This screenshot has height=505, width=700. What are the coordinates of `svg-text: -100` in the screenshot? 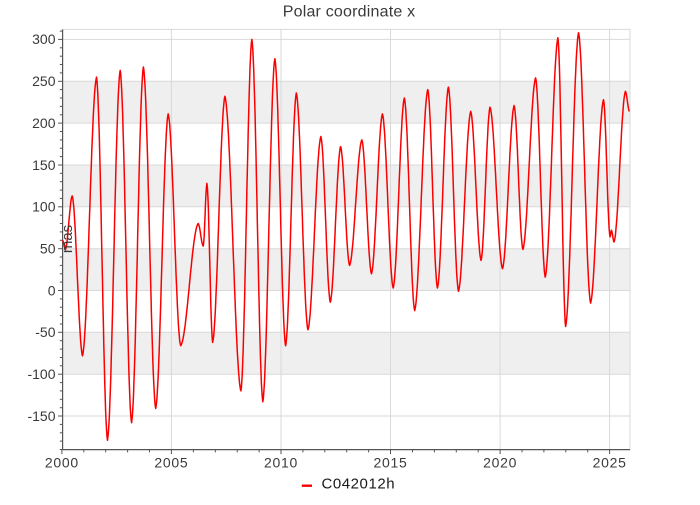 It's located at (41, 374).